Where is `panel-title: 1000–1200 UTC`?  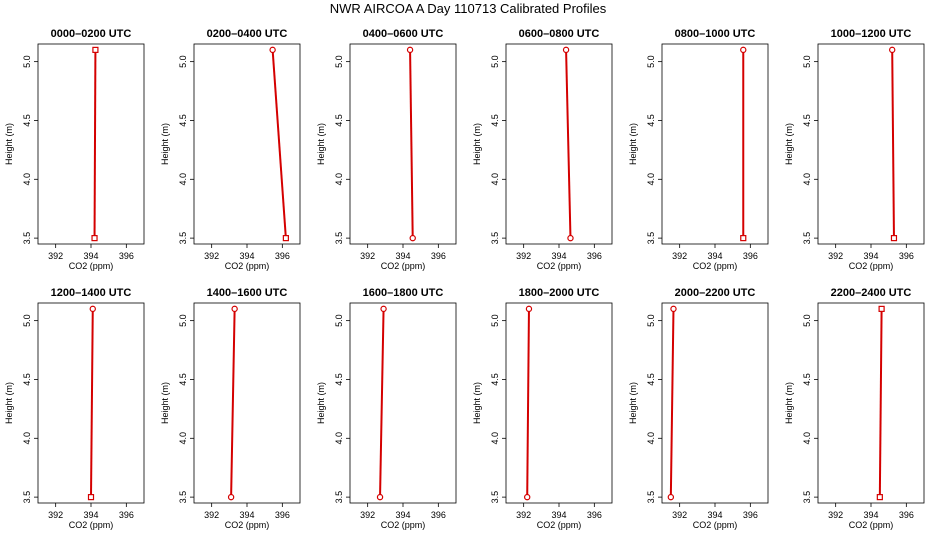 panel-title: 1000–1200 UTC is located at coordinates (871, 34).